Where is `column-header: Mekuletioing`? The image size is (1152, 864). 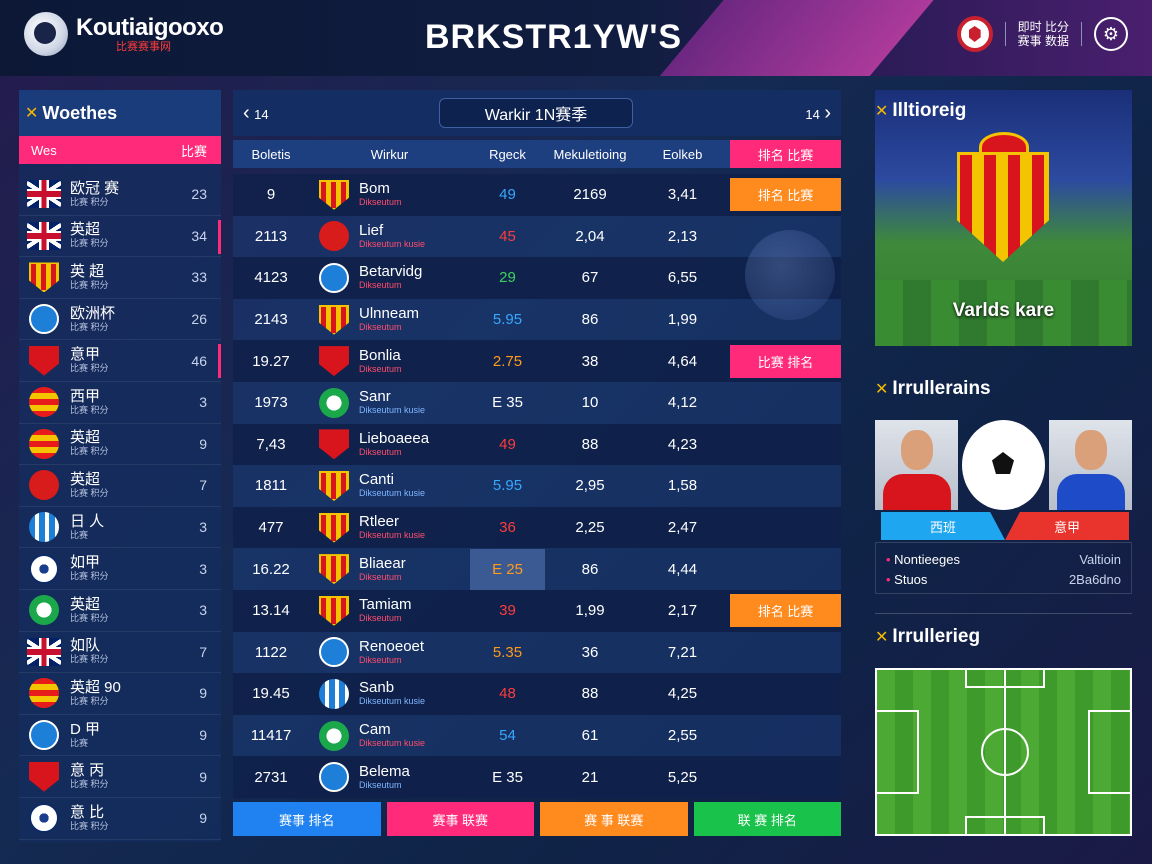
column-header: Mekuletioing is located at coordinates (590, 154).